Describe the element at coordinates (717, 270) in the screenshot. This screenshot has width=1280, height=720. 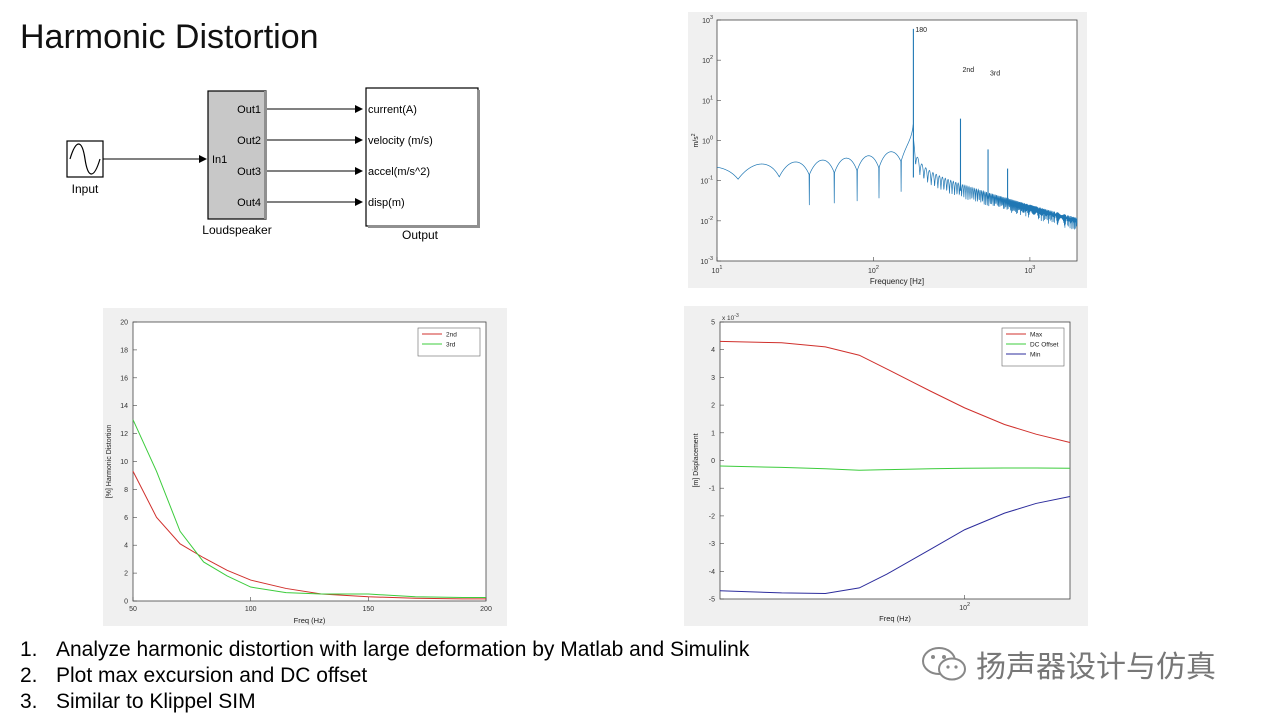
I see `x-tick-label: 101` at that location.